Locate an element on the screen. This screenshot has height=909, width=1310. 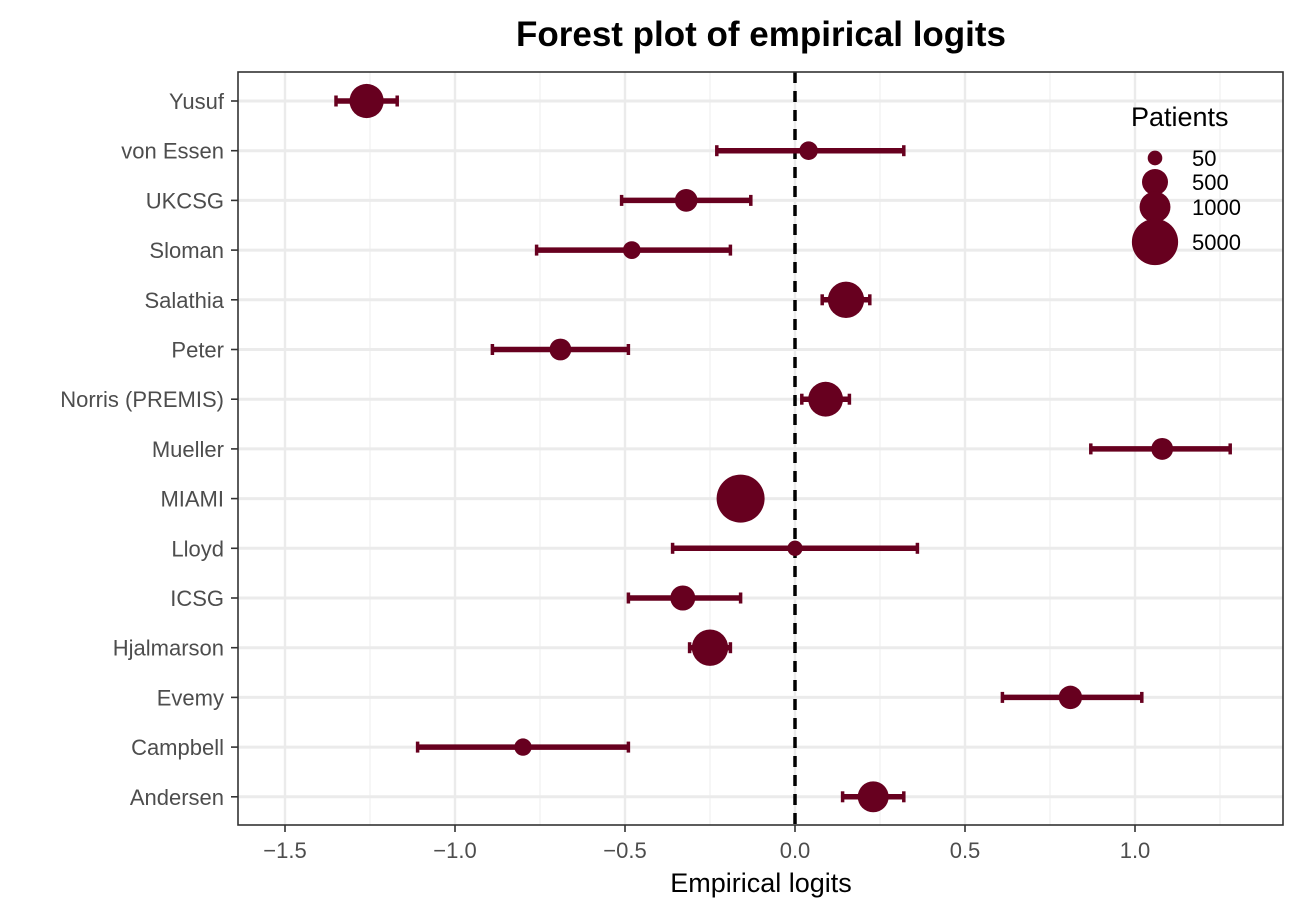
y-tick-label: MIAMI is located at coordinates (192, 499).